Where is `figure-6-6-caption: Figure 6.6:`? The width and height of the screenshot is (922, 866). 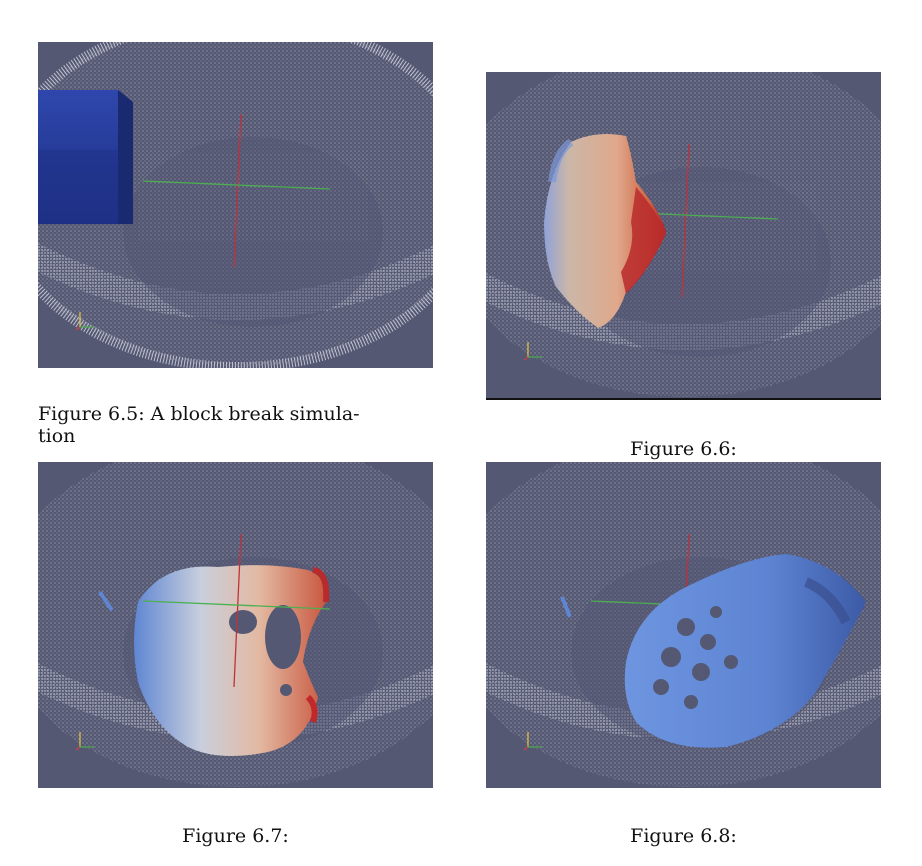 figure-6-6-caption: Figure 6.6: is located at coordinates (683, 449).